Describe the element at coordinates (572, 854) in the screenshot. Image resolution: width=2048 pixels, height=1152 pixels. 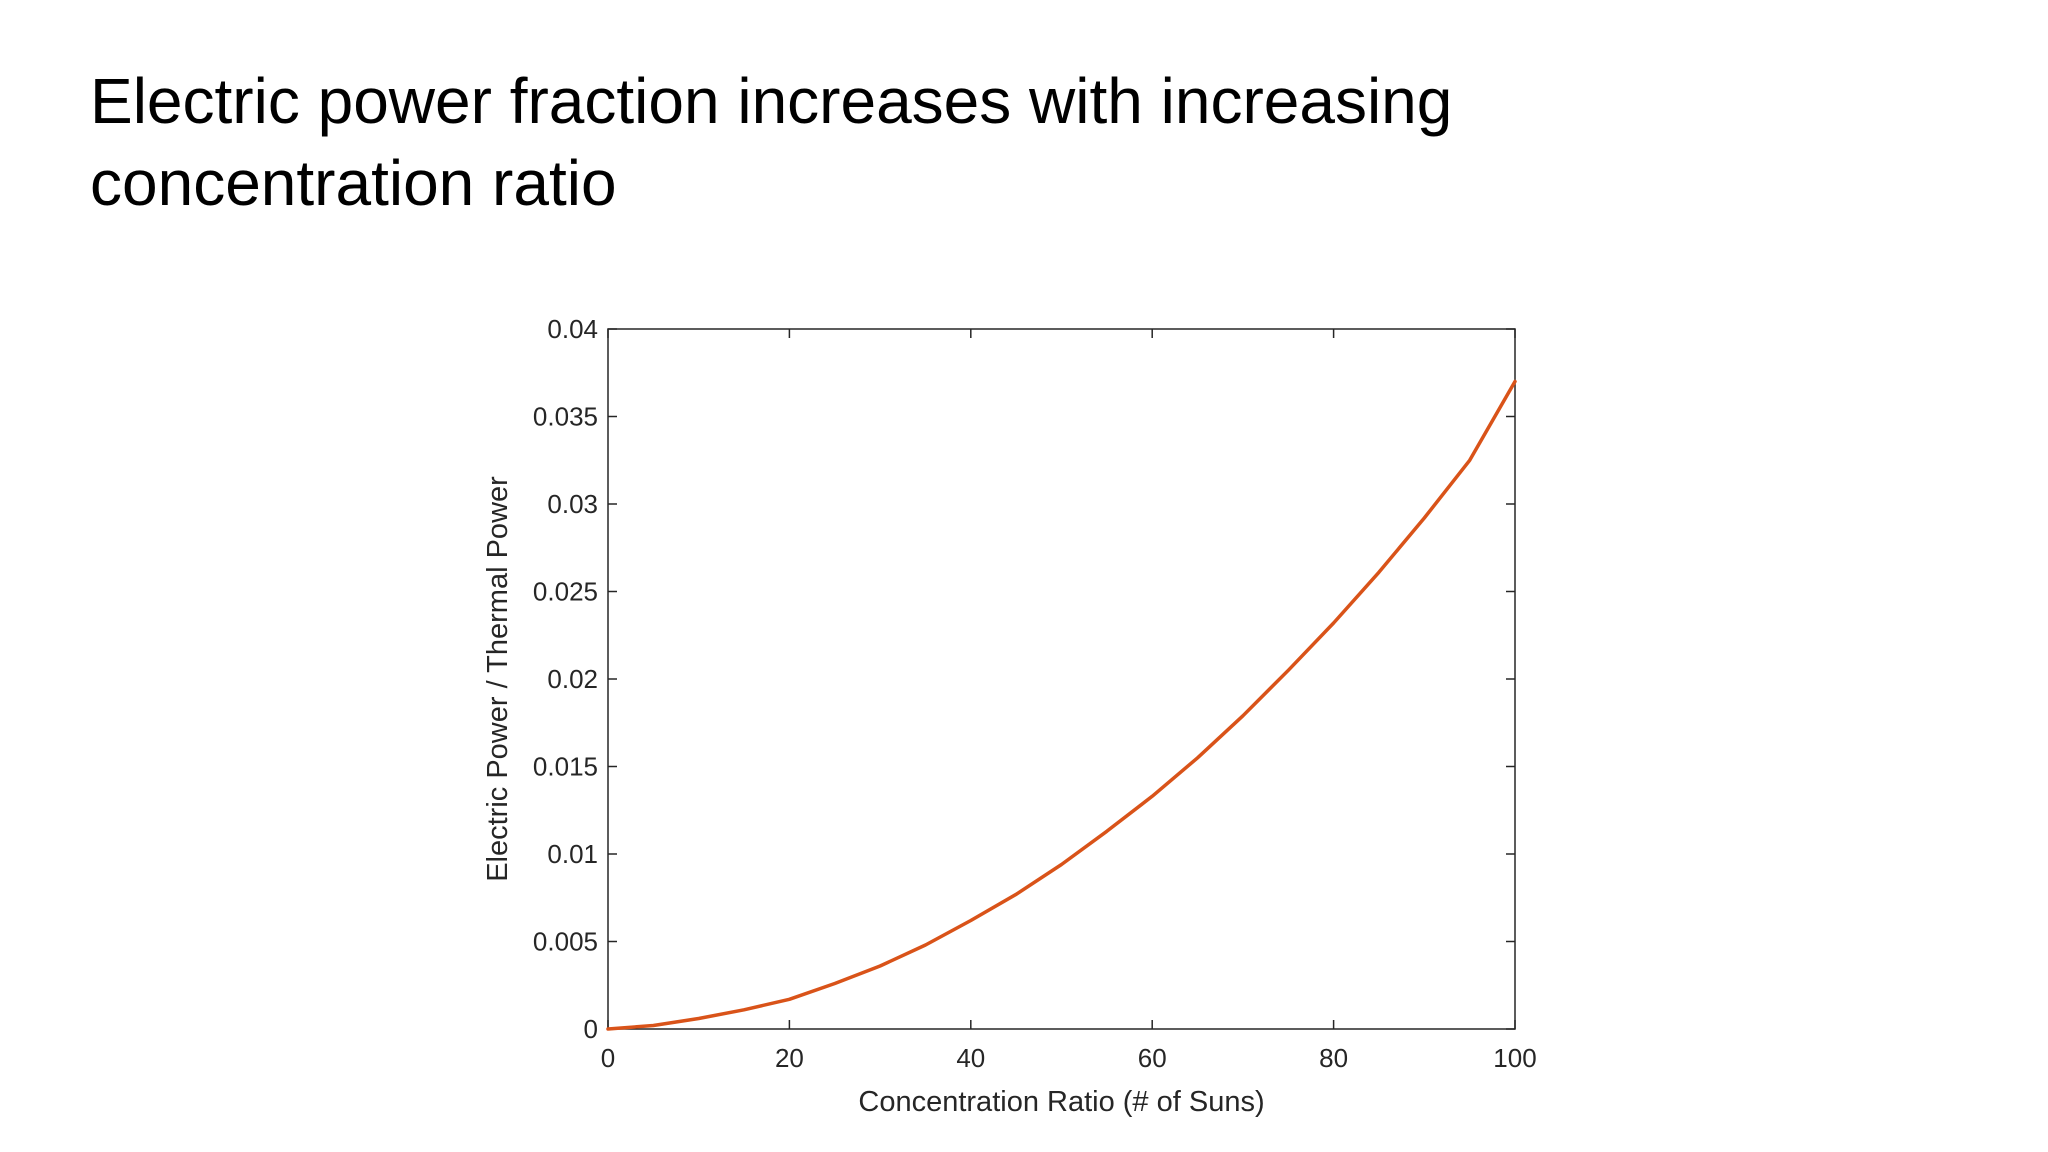
I see `y-tick-label: 0.01` at that location.